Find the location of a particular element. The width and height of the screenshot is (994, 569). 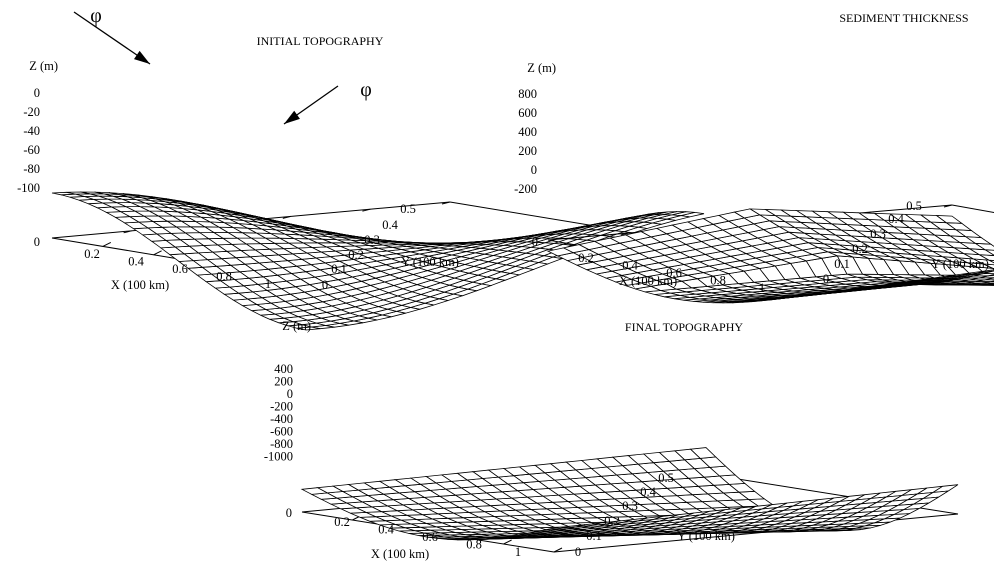

z-tick-label: -600 is located at coordinates (281, 432).